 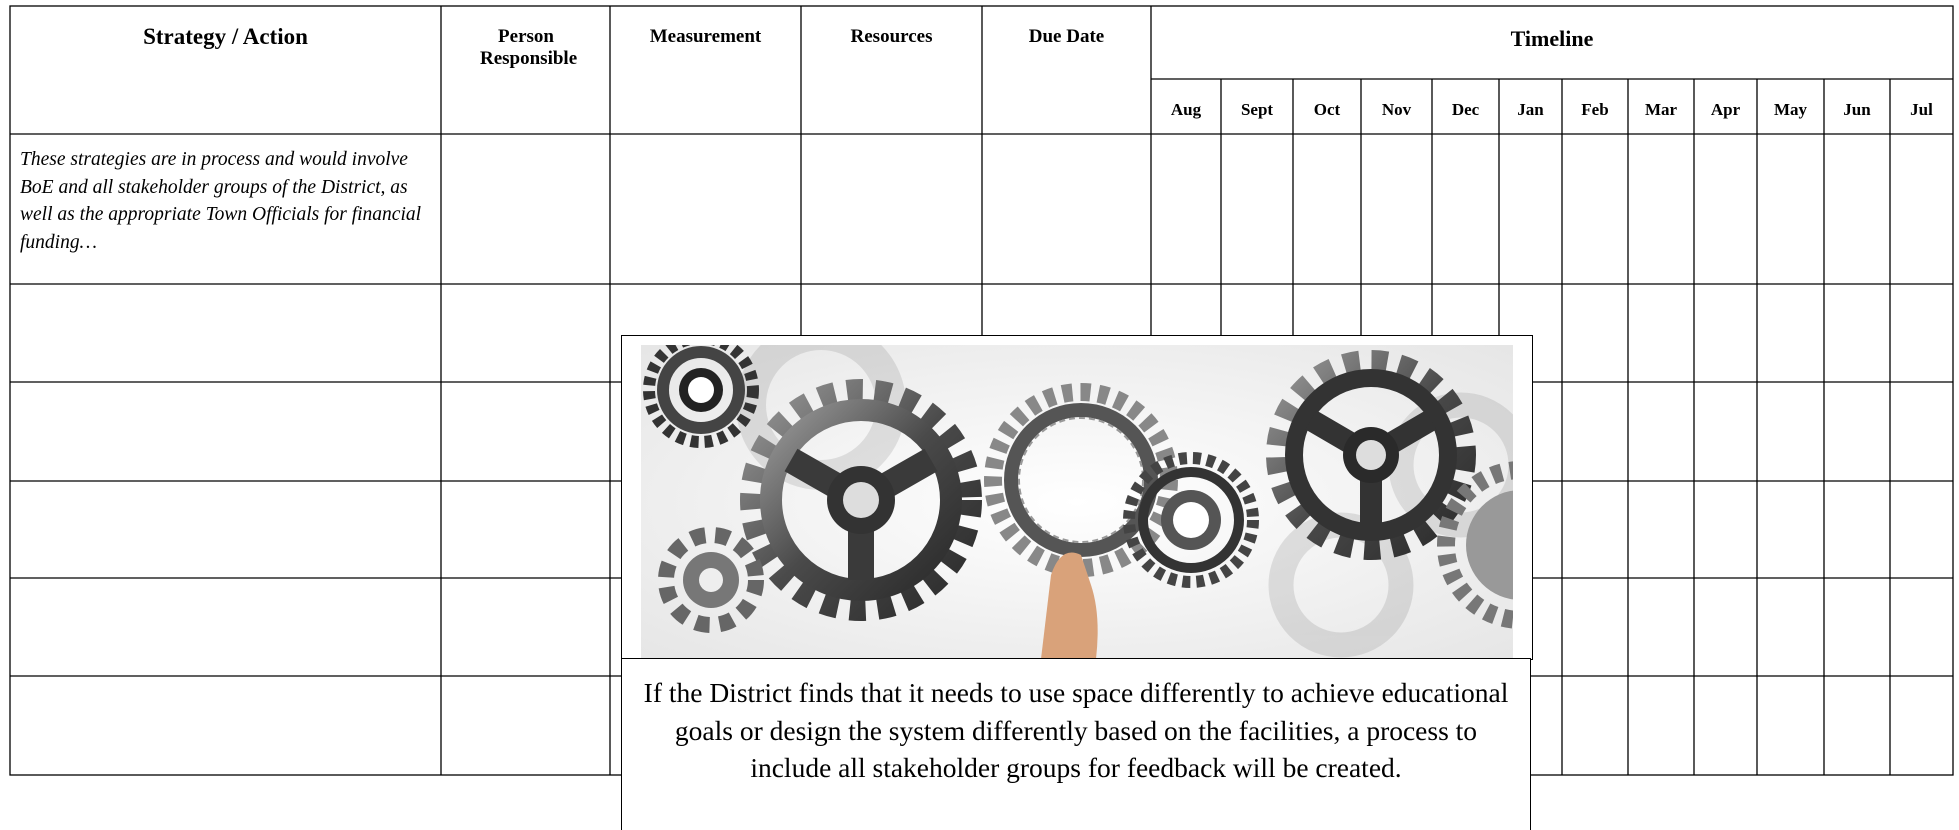 I want to click on month-header: Aug, so click(x=1186, y=109).